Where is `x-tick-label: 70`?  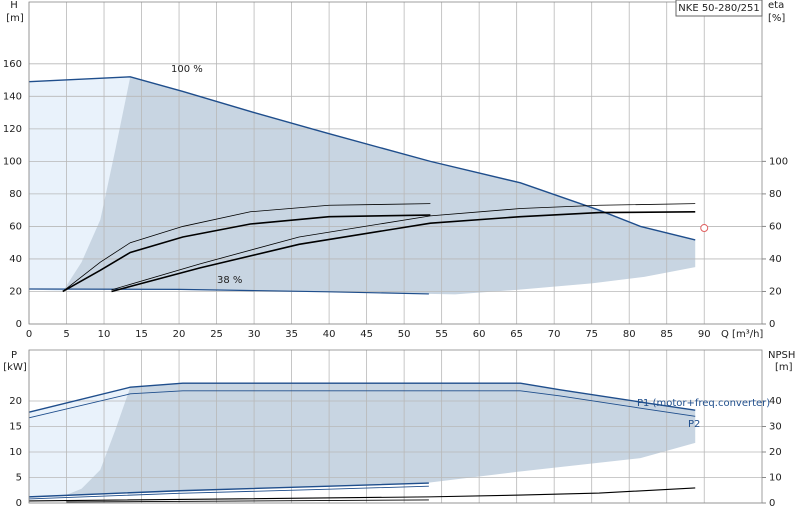 x-tick-label: 70 is located at coordinates (554, 334).